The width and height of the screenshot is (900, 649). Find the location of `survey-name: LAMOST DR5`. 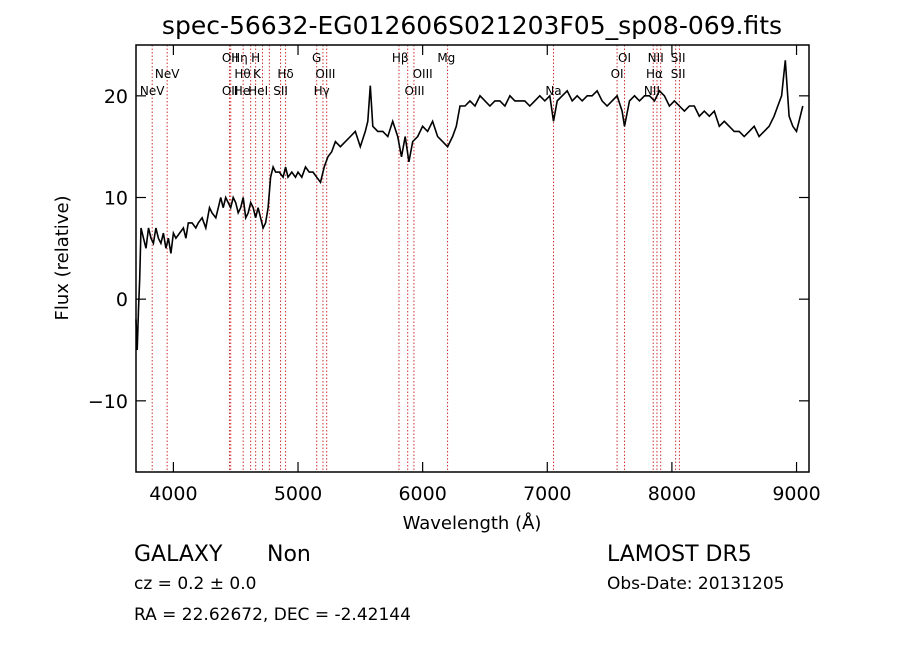

survey-name: LAMOST DR5 is located at coordinates (679, 554).